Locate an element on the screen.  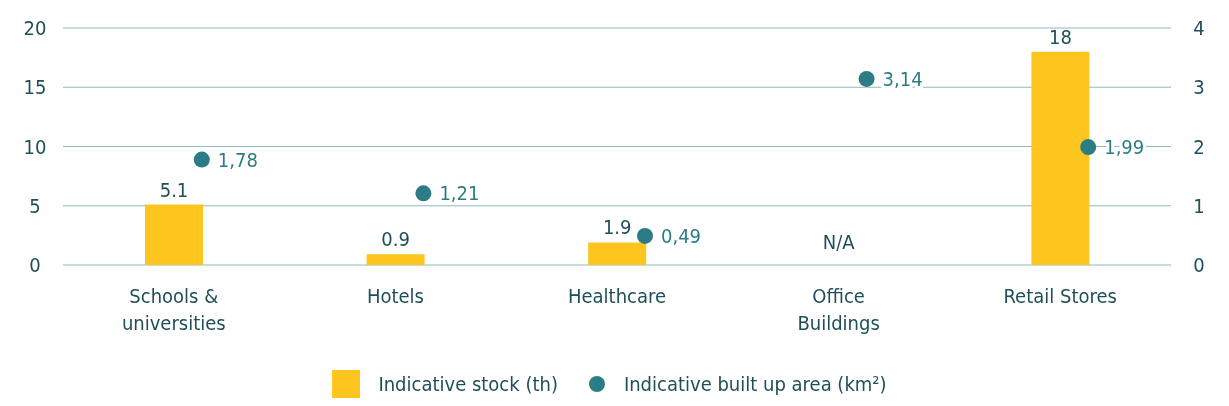
x-tick-label: Office Buildings is located at coordinates (838, 309).